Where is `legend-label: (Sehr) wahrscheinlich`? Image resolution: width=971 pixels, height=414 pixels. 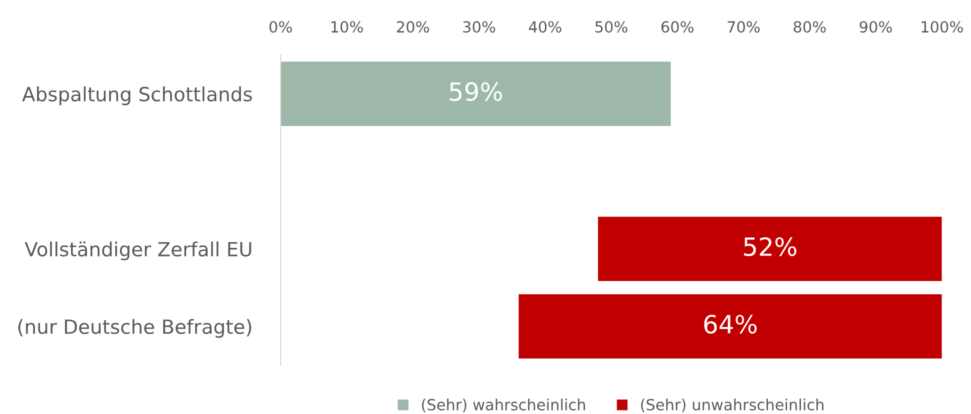 legend-label: (Sehr) wahrscheinlich is located at coordinates (503, 405).